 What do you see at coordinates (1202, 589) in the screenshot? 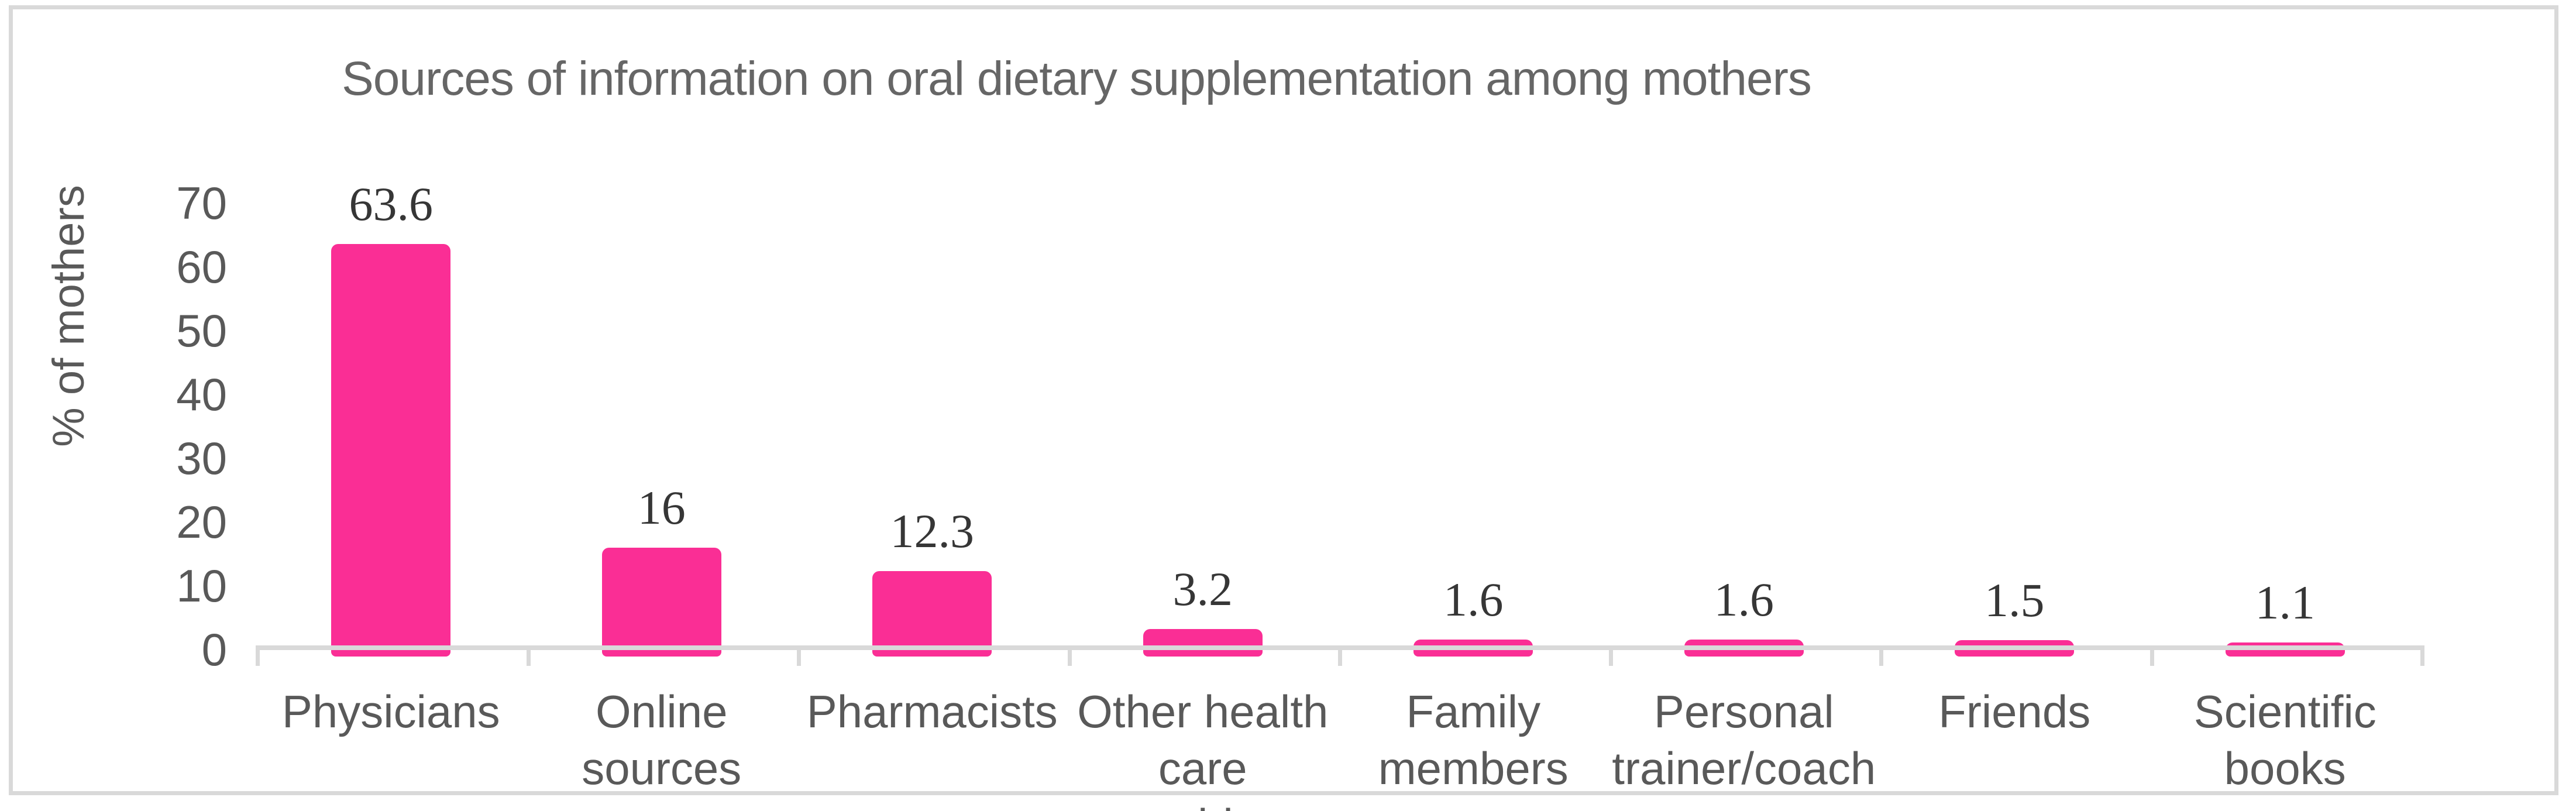
I see `bar-value-label: 3.2` at bounding box center [1202, 589].